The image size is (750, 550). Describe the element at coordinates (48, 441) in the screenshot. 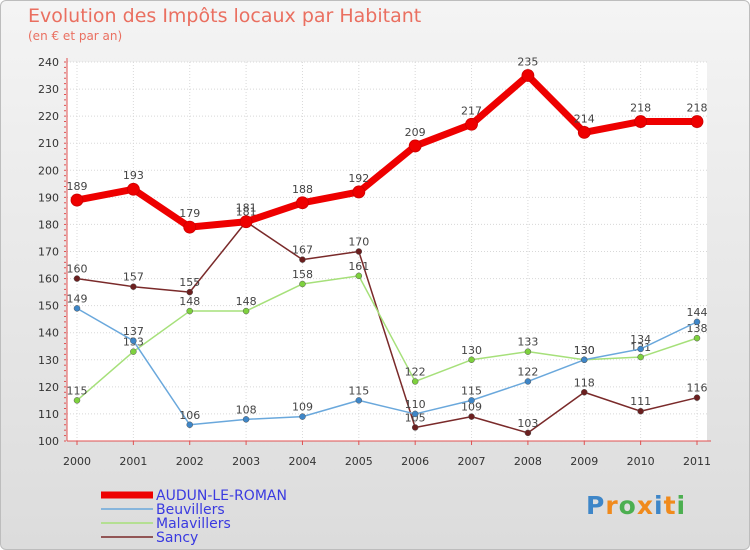

I see `y-tick-label: 100` at that location.